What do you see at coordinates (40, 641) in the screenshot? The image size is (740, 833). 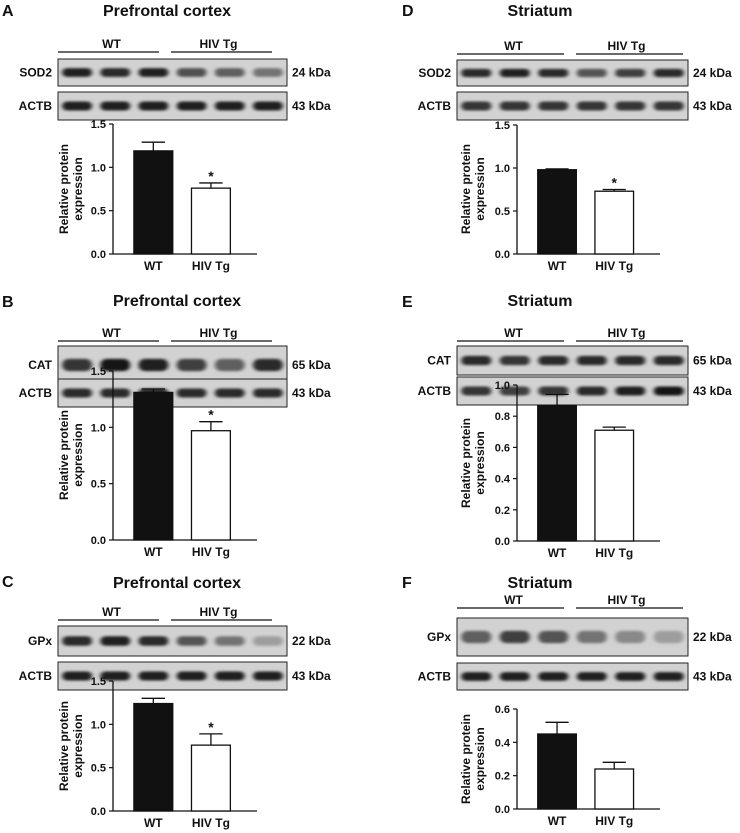 I see `protein-label: GPx` at bounding box center [40, 641].